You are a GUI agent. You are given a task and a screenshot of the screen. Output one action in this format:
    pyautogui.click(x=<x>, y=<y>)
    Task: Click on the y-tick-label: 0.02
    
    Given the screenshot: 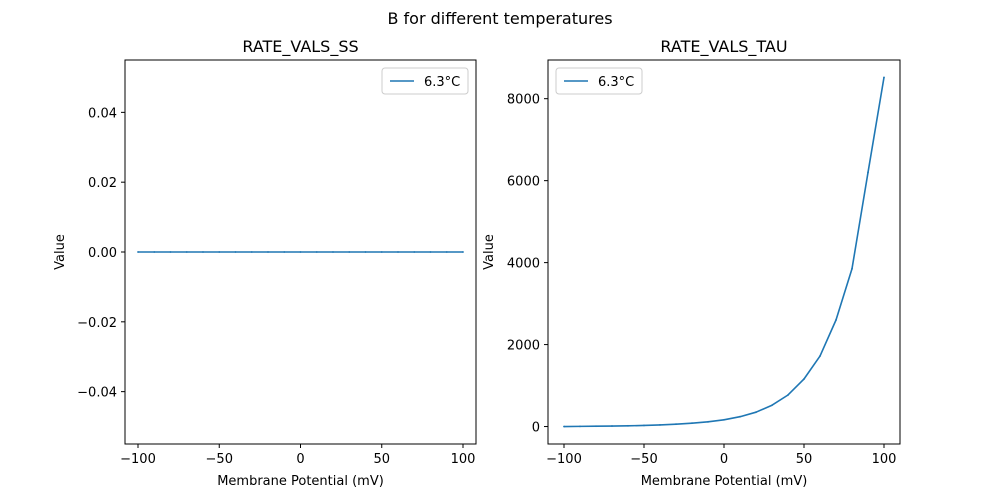 What is the action you would take?
    pyautogui.click(x=102, y=183)
    